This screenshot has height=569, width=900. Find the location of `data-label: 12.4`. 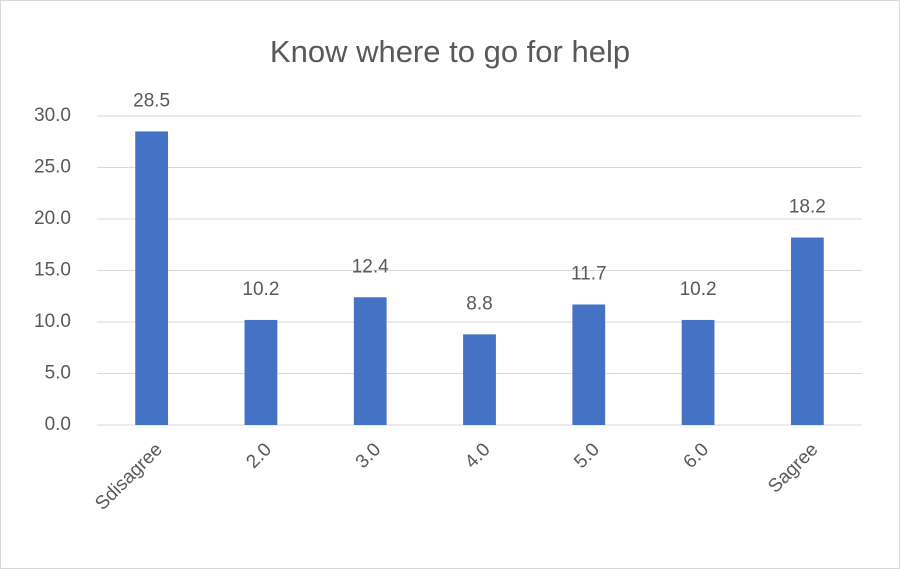

data-label: 12.4 is located at coordinates (370, 266).